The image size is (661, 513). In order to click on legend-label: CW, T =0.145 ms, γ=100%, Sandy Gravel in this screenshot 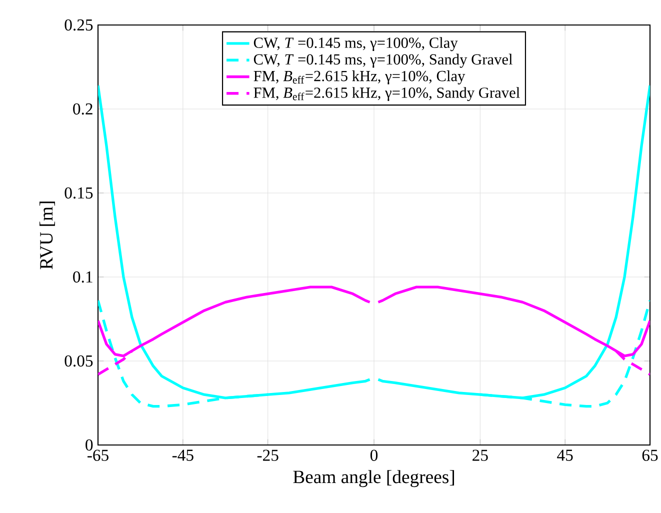, I will do `click(383, 61)`.